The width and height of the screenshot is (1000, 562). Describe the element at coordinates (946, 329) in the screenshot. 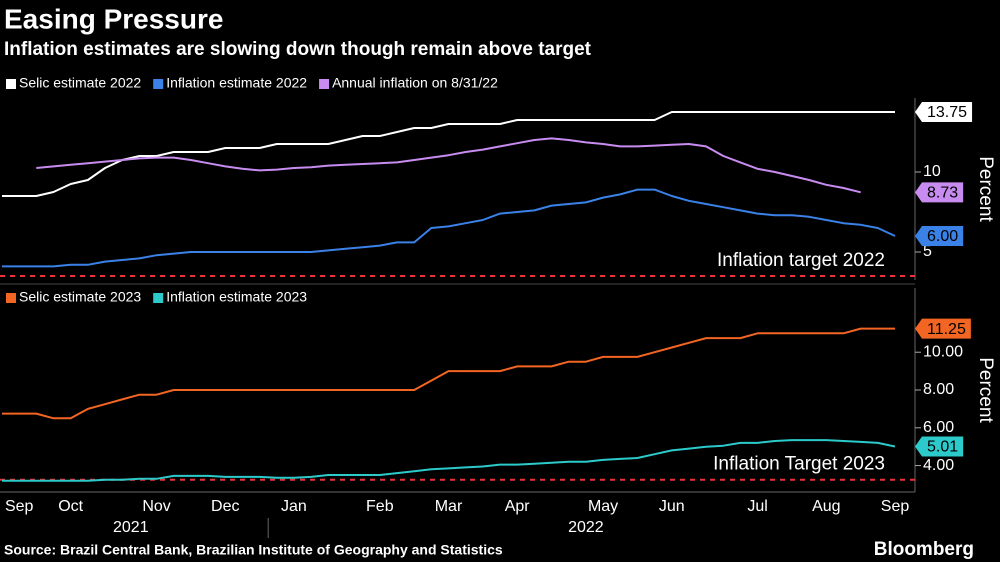

I see `value-label: 11.25` at that location.